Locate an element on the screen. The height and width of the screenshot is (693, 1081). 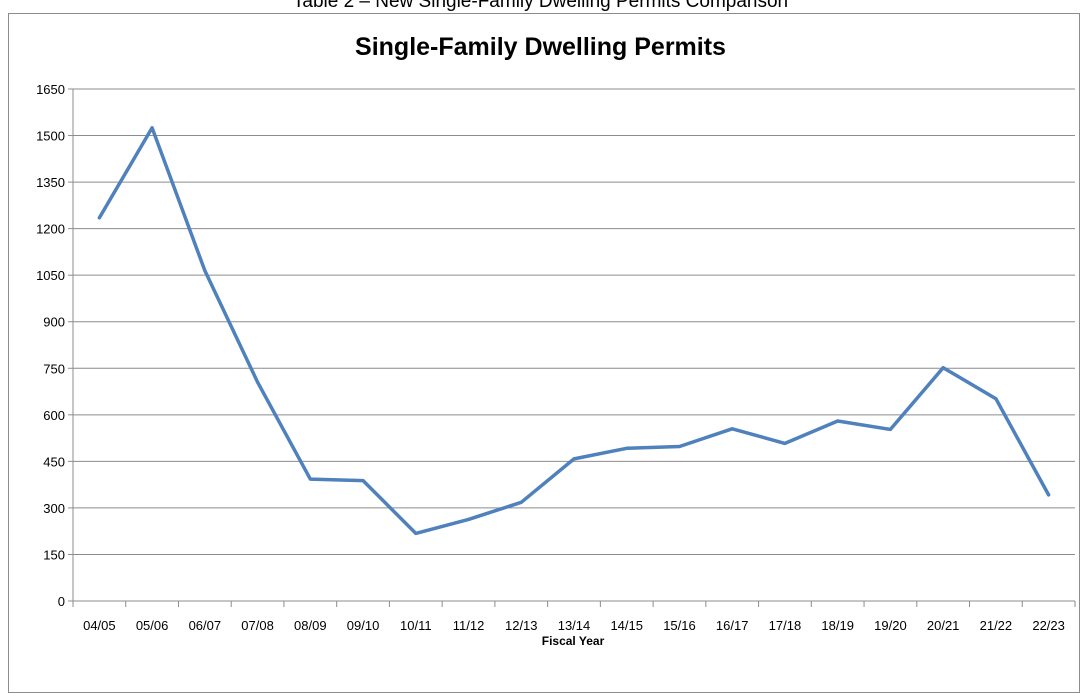
x-tick-label: 16/17 is located at coordinates (732, 625).